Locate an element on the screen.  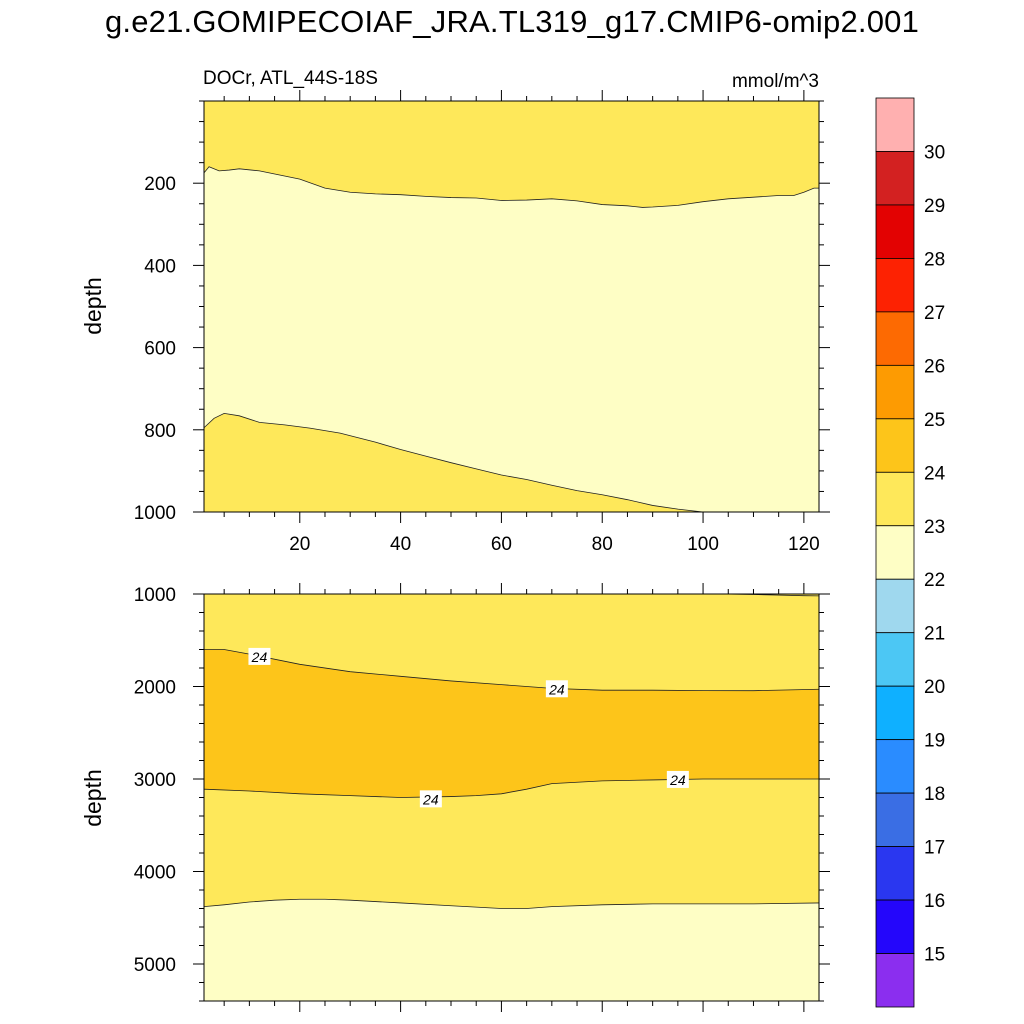
y-tick-label: 3000 is located at coordinates (155, 780).